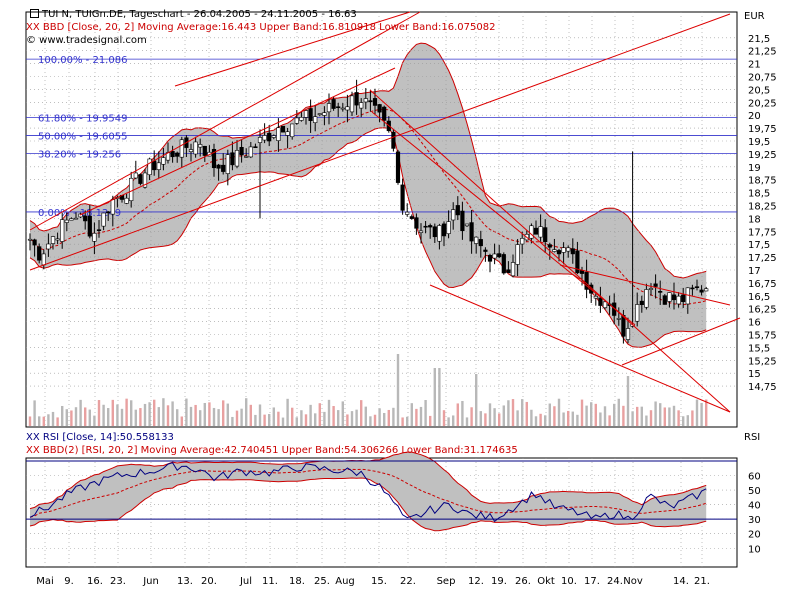 The image size is (800, 604). What do you see at coordinates (592, 581) in the screenshot?
I see `x-tick-label: 17.` at bounding box center [592, 581].